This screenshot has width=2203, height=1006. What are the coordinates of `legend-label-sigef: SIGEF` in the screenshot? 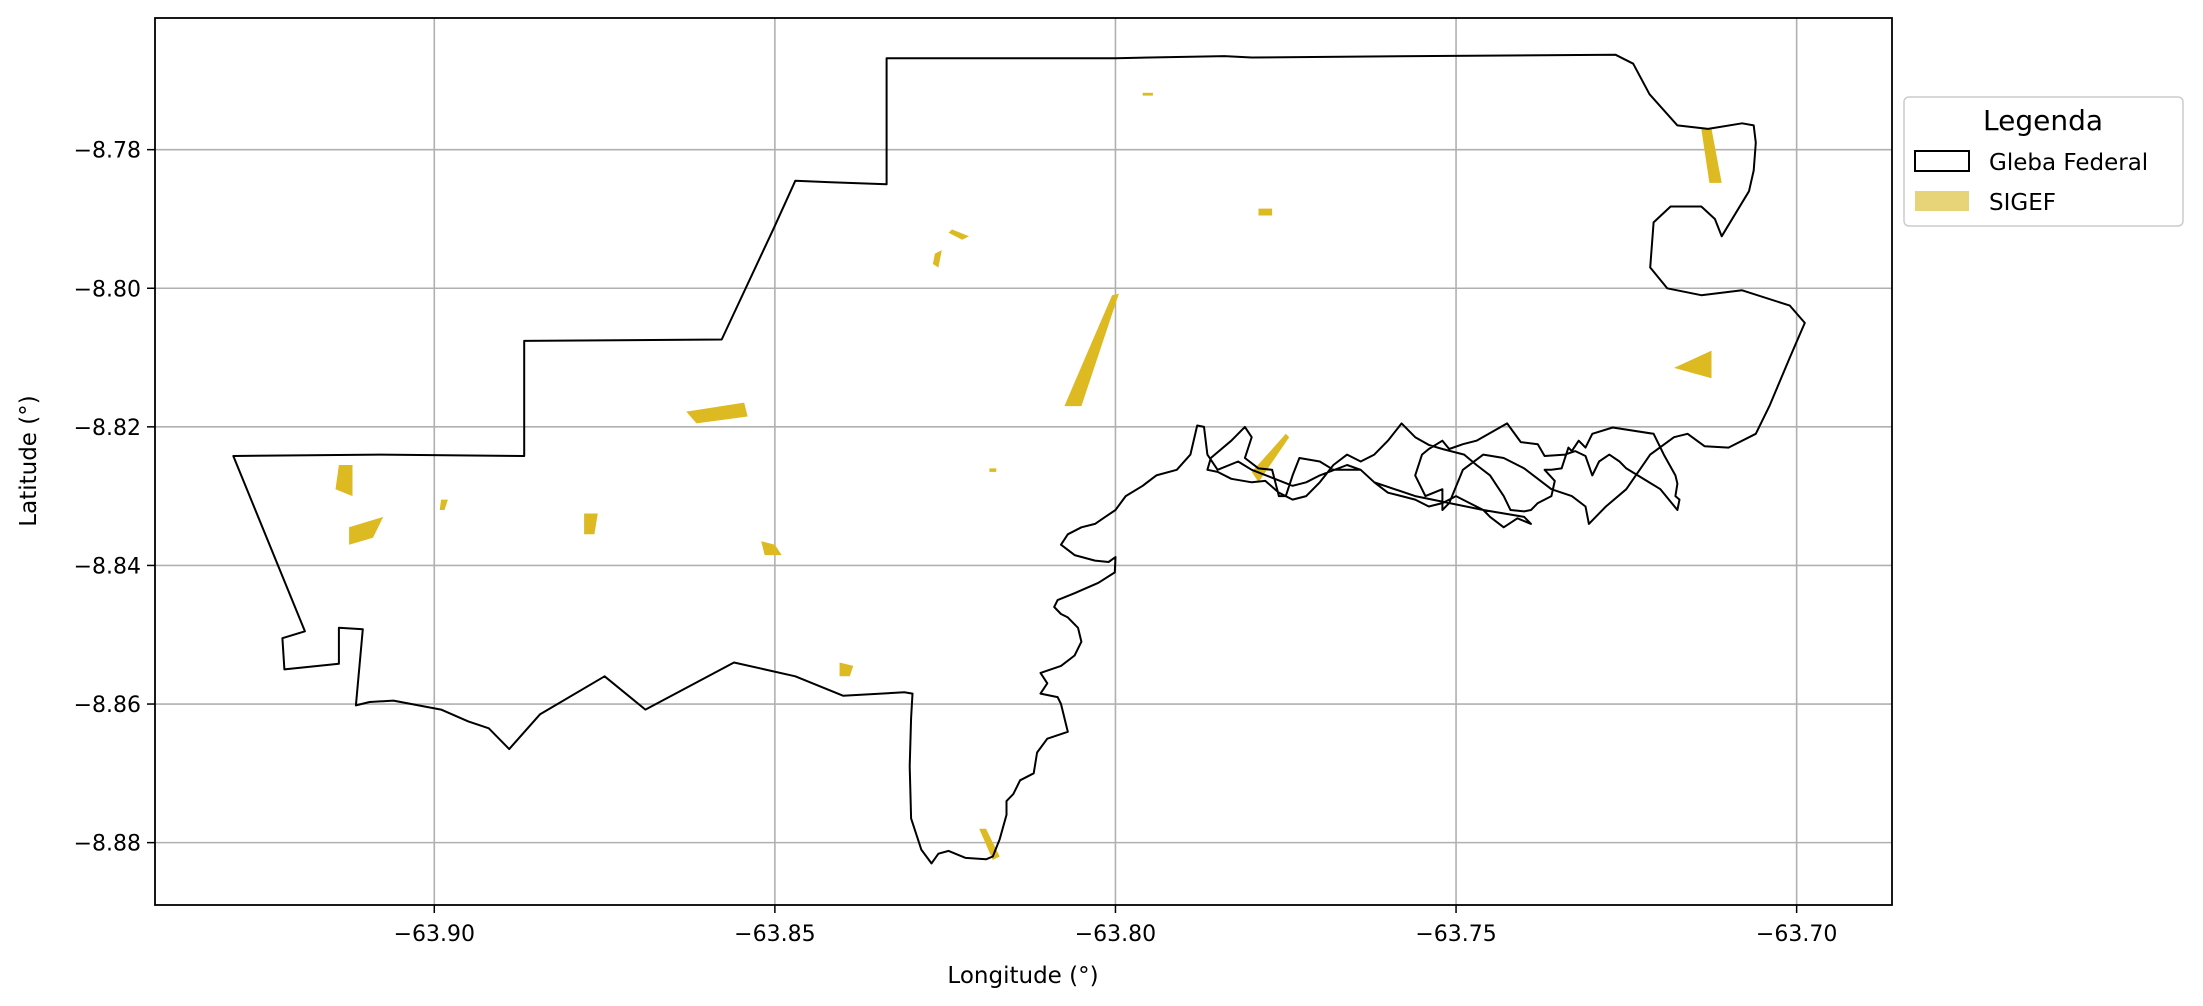 It's located at (2022, 203).